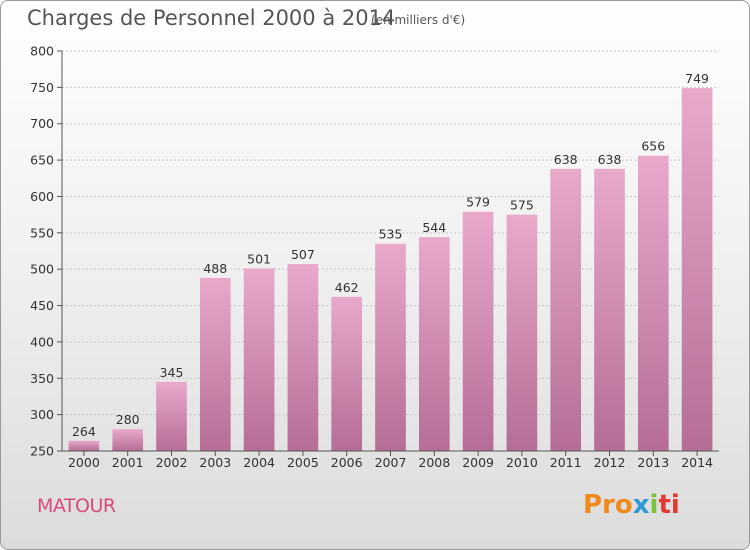 This screenshot has width=750, height=550. Describe the element at coordinates (259, 258) in the screenshot. I see `data-label: 501` at that location.